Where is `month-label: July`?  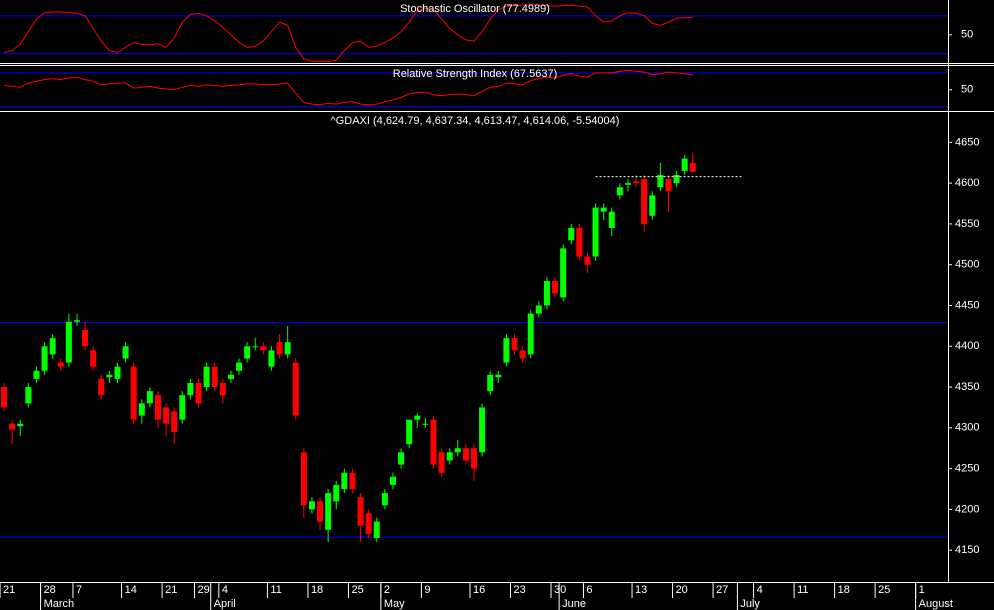
month-label: July is located at coordinates (750, 604).